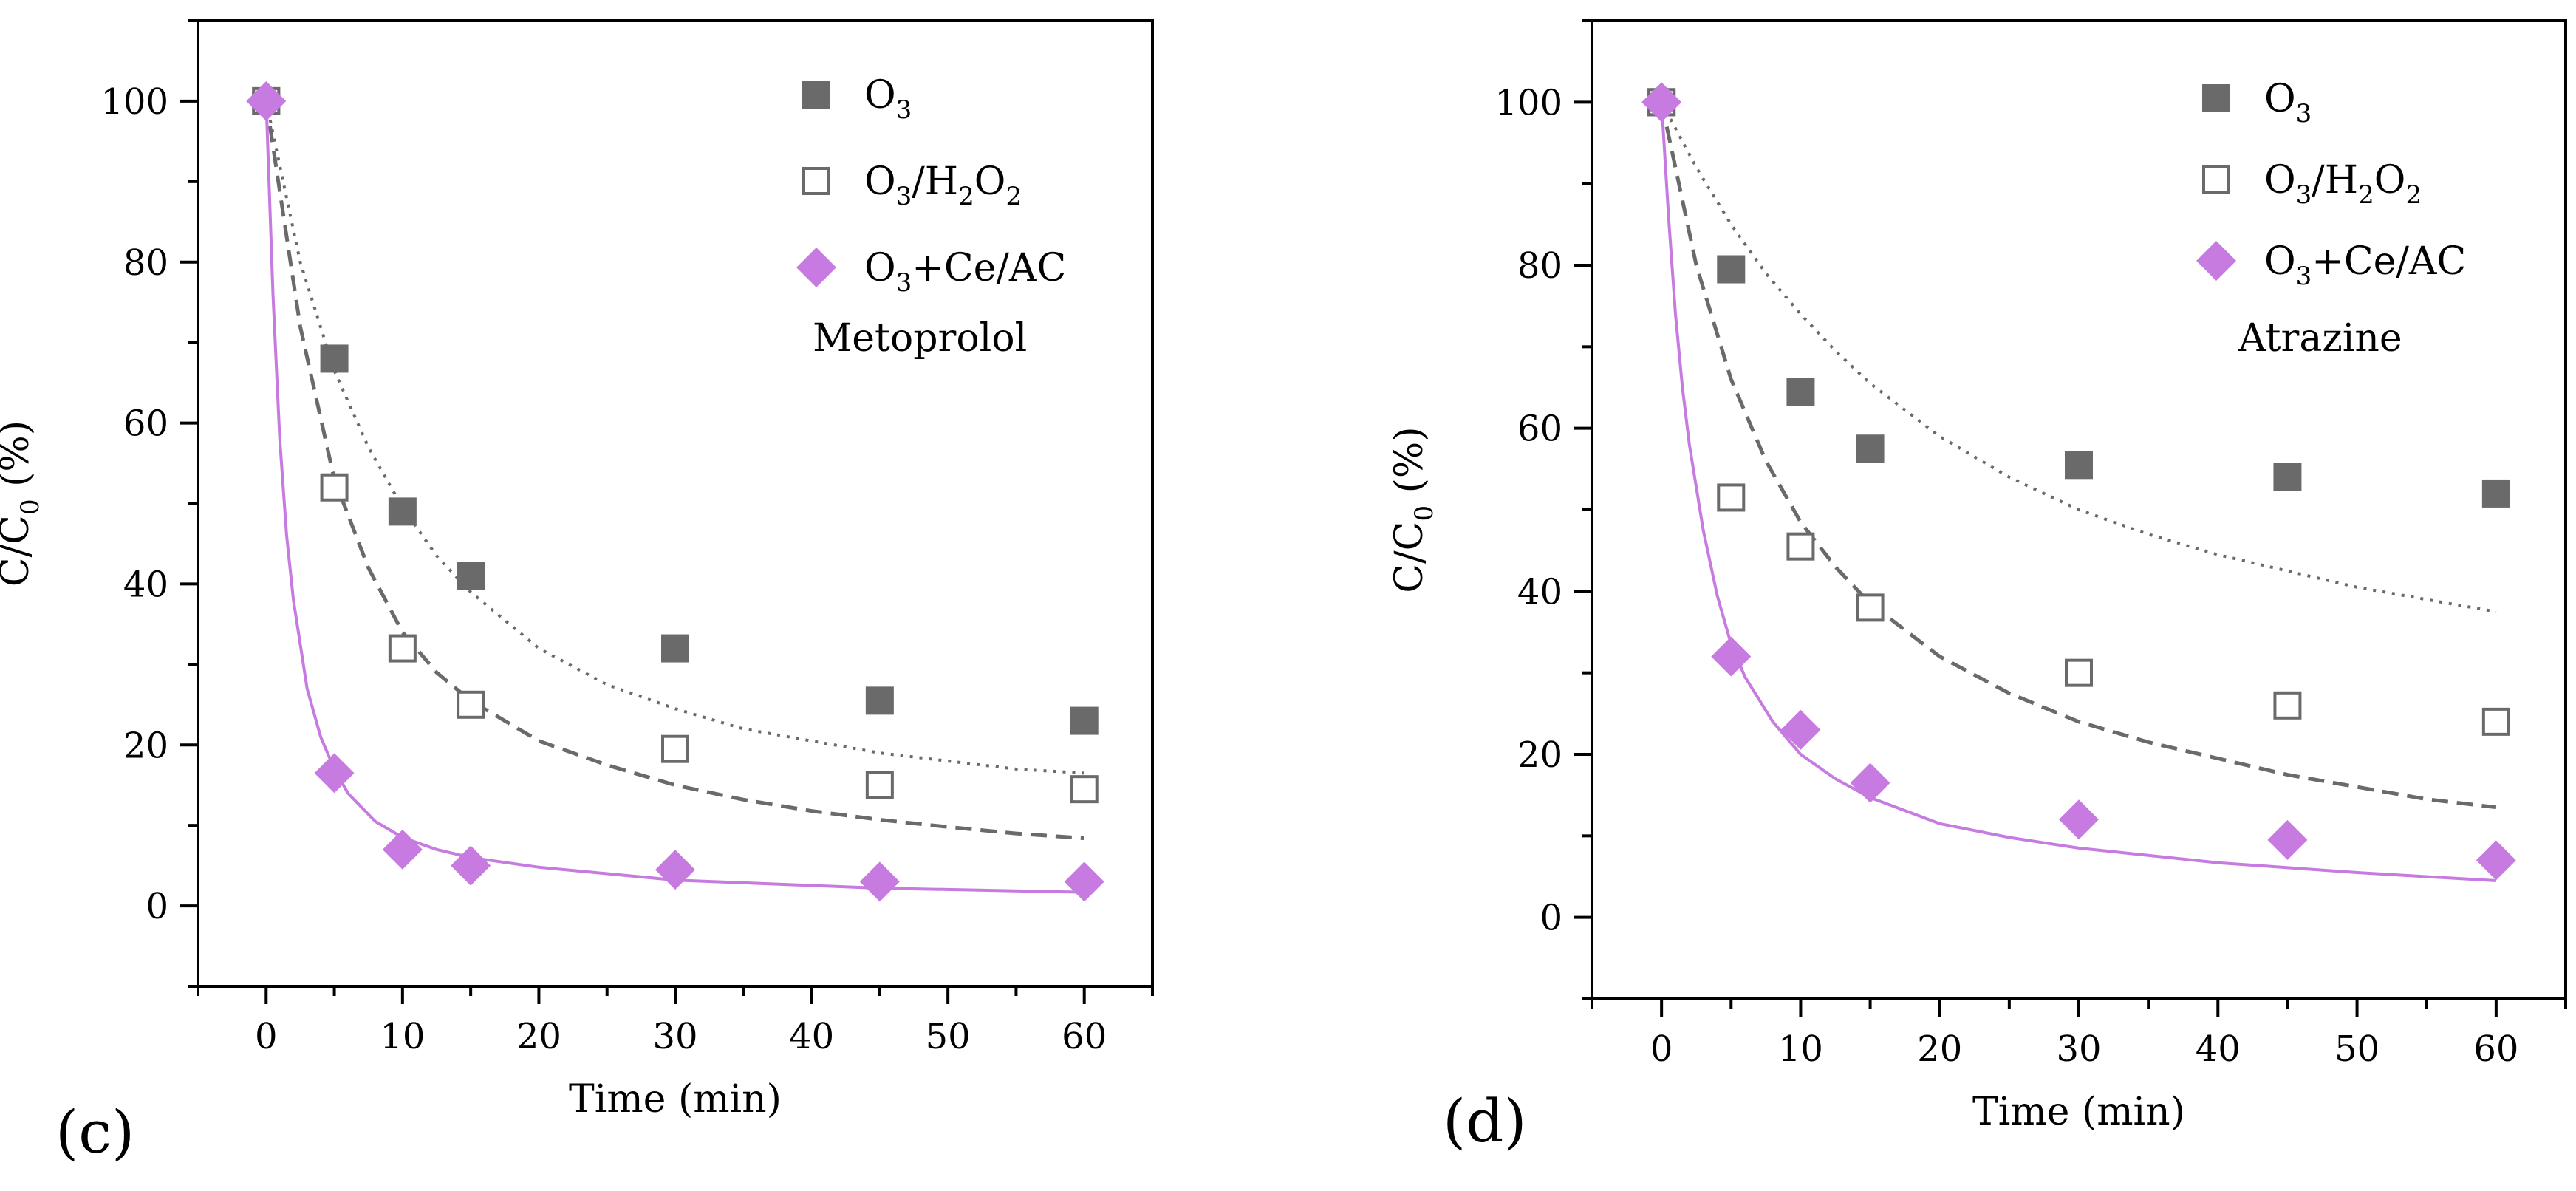  I want to click on y-axis-title-part-0: C/C, so click(1409, 557).